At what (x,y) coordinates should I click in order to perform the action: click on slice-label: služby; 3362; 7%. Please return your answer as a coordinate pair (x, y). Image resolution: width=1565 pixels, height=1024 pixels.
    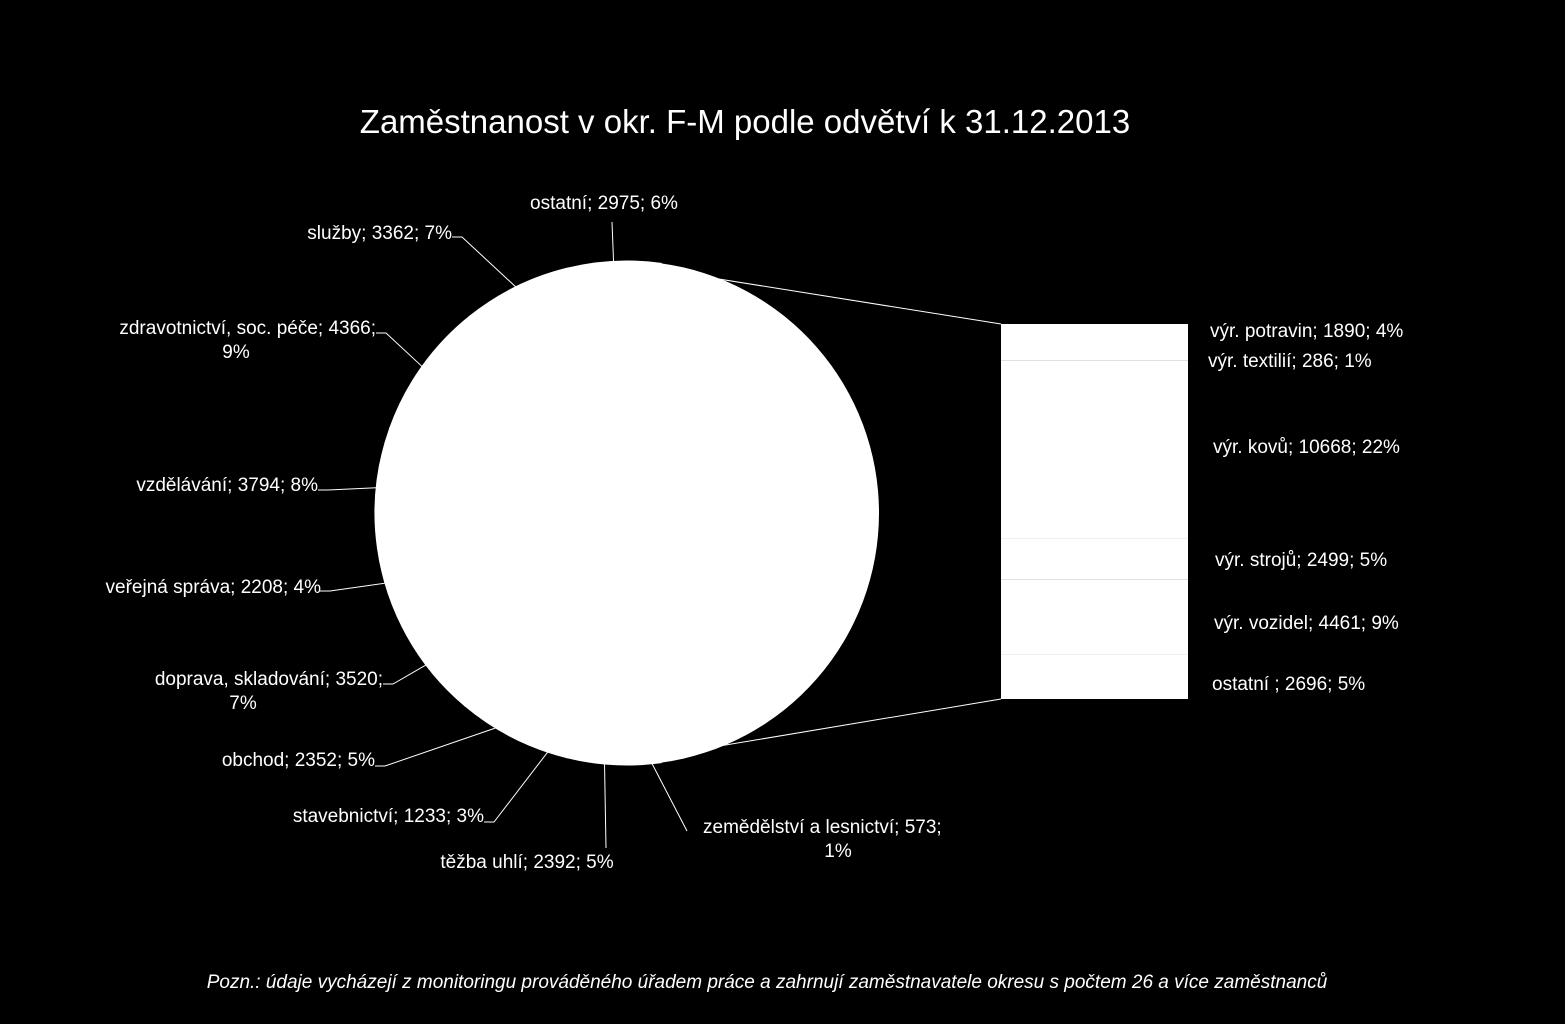
    Looking at the image, I should click on (379, 233).